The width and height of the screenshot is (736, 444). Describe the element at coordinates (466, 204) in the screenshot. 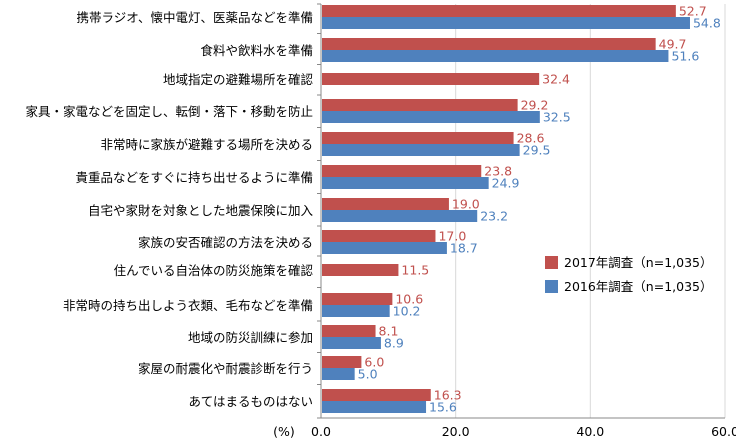

I see `data-label-2017-6: 19.0` at that location.